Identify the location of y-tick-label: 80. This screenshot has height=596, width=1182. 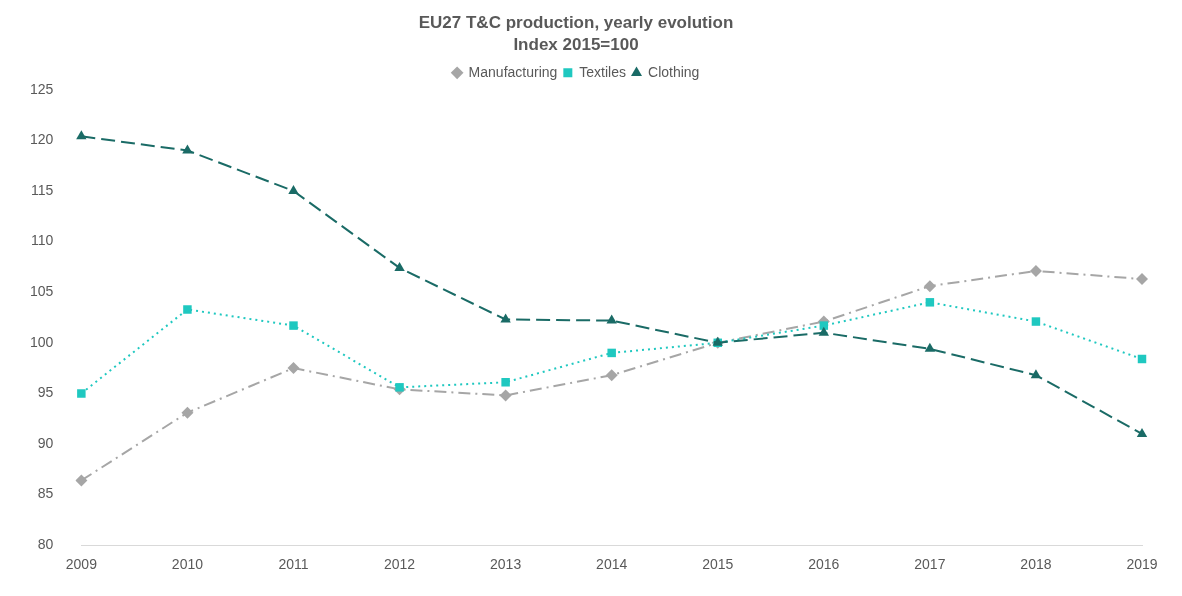
(45, 544).